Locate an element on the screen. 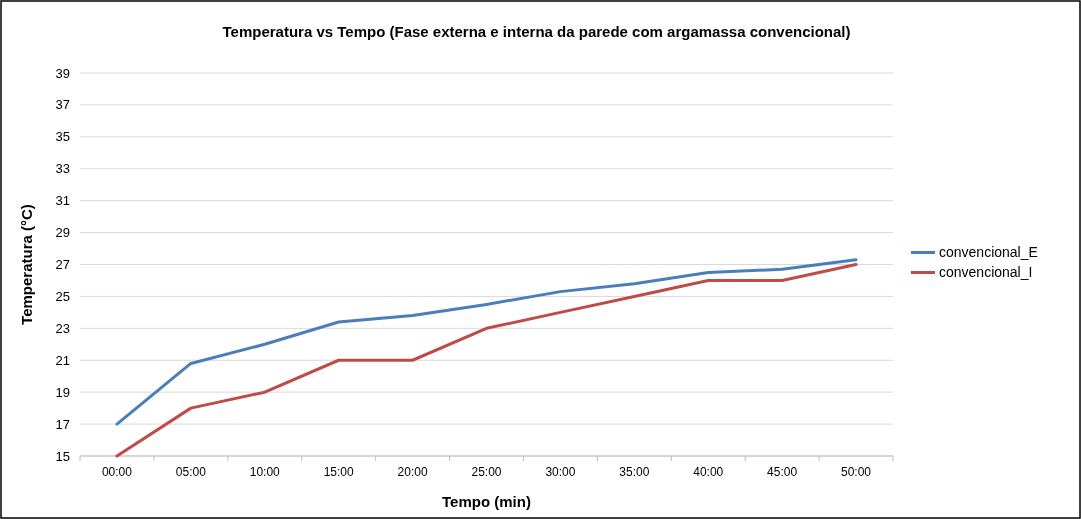 This screenshot has height=519, width=1081. x-tick-label: 50:00 is located at coordinates (856, 472).